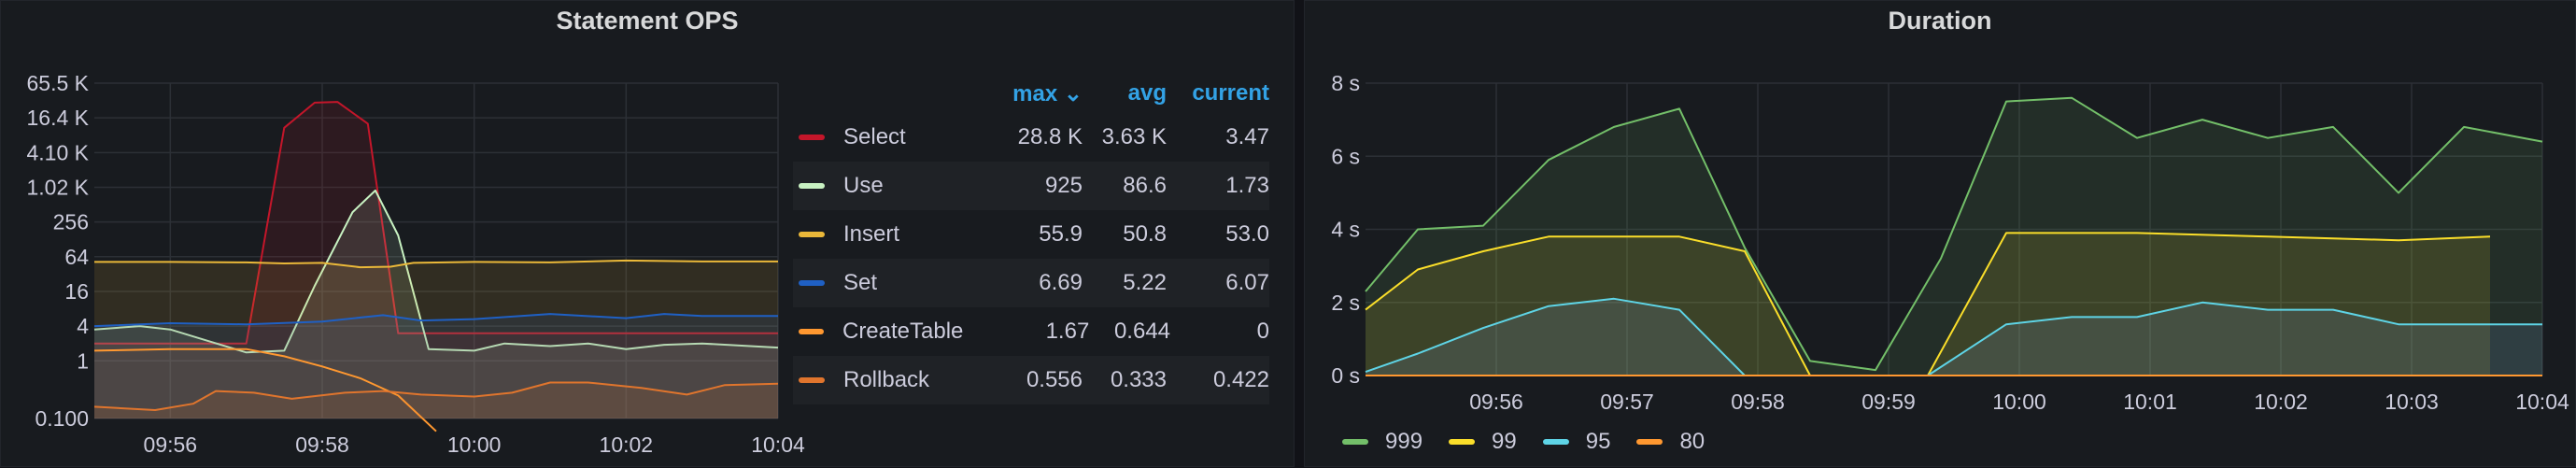  What do you see at coordinates (903, 331) in the screenshot?
I see `legend-series-name: CreateTable` at bounding box center [903, 331].